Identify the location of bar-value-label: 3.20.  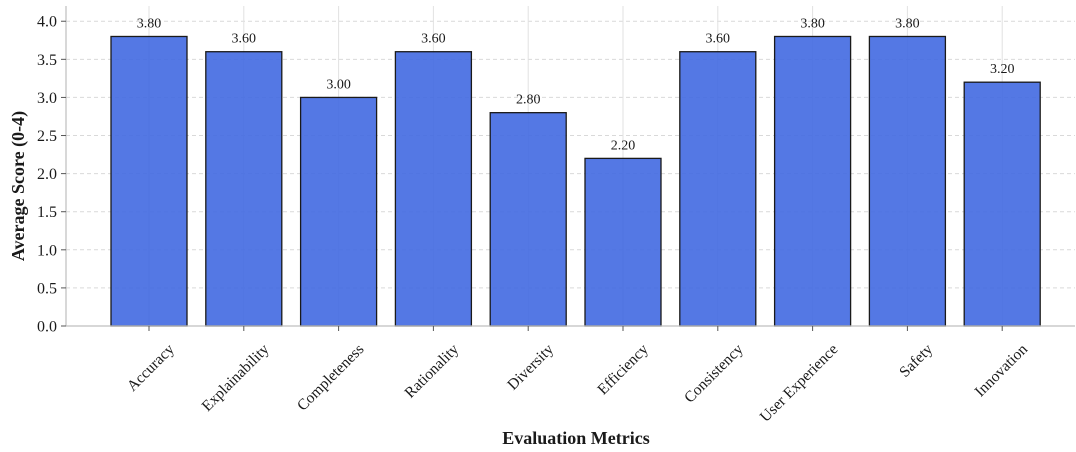
(1002, 69).